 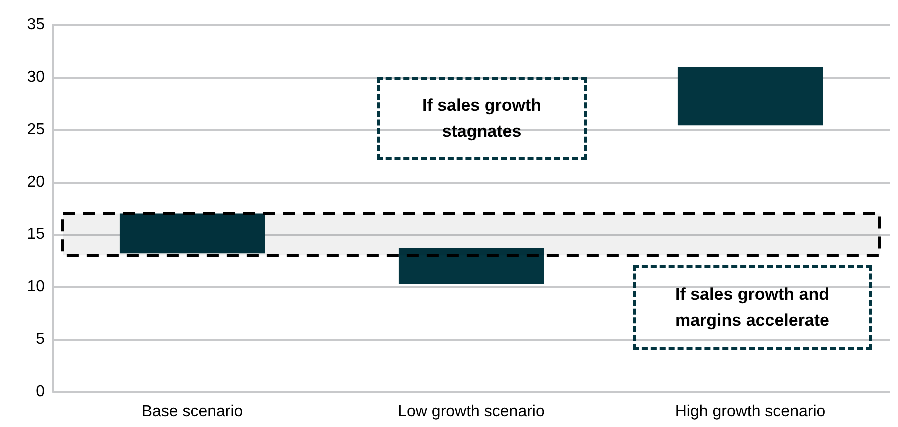 I want to click on y-tick-label: 0, so click(x=41, y=392).